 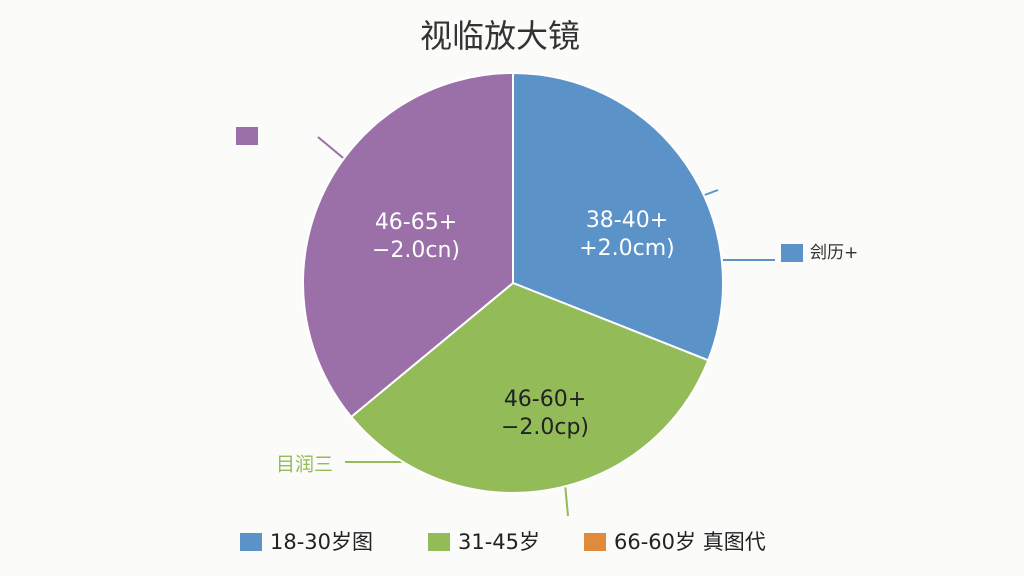 I want to click on slice-label: 38-40+, so click(x=627, y=220).